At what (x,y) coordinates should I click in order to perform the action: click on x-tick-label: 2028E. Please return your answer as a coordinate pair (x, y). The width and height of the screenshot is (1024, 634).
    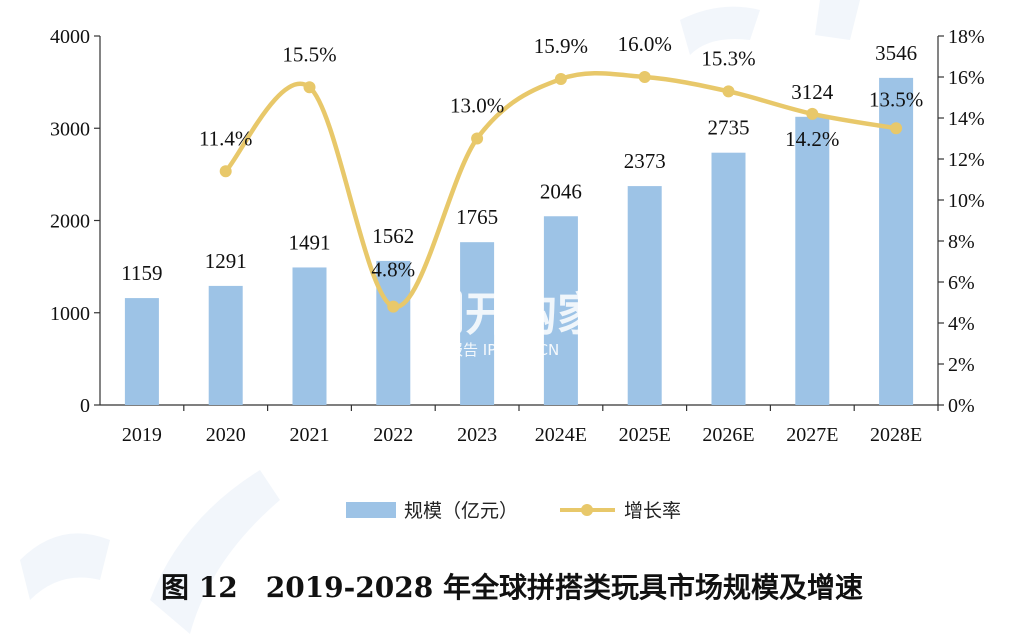
    Looking at the image, I should click on (896, 435).